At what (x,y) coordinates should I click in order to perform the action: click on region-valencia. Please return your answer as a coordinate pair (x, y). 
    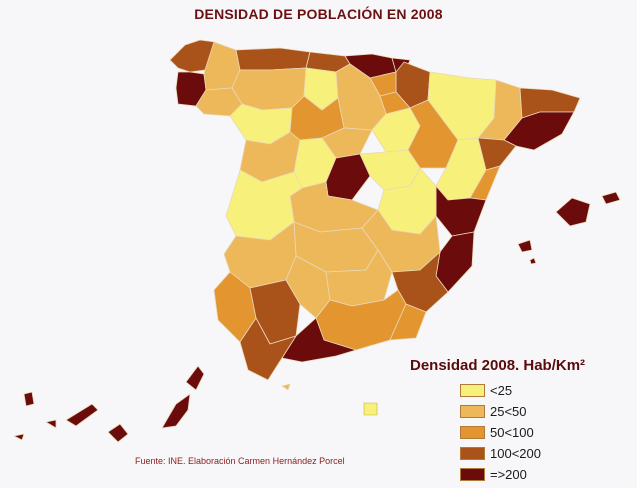
    Looking at the image, I should click on (461, 211).